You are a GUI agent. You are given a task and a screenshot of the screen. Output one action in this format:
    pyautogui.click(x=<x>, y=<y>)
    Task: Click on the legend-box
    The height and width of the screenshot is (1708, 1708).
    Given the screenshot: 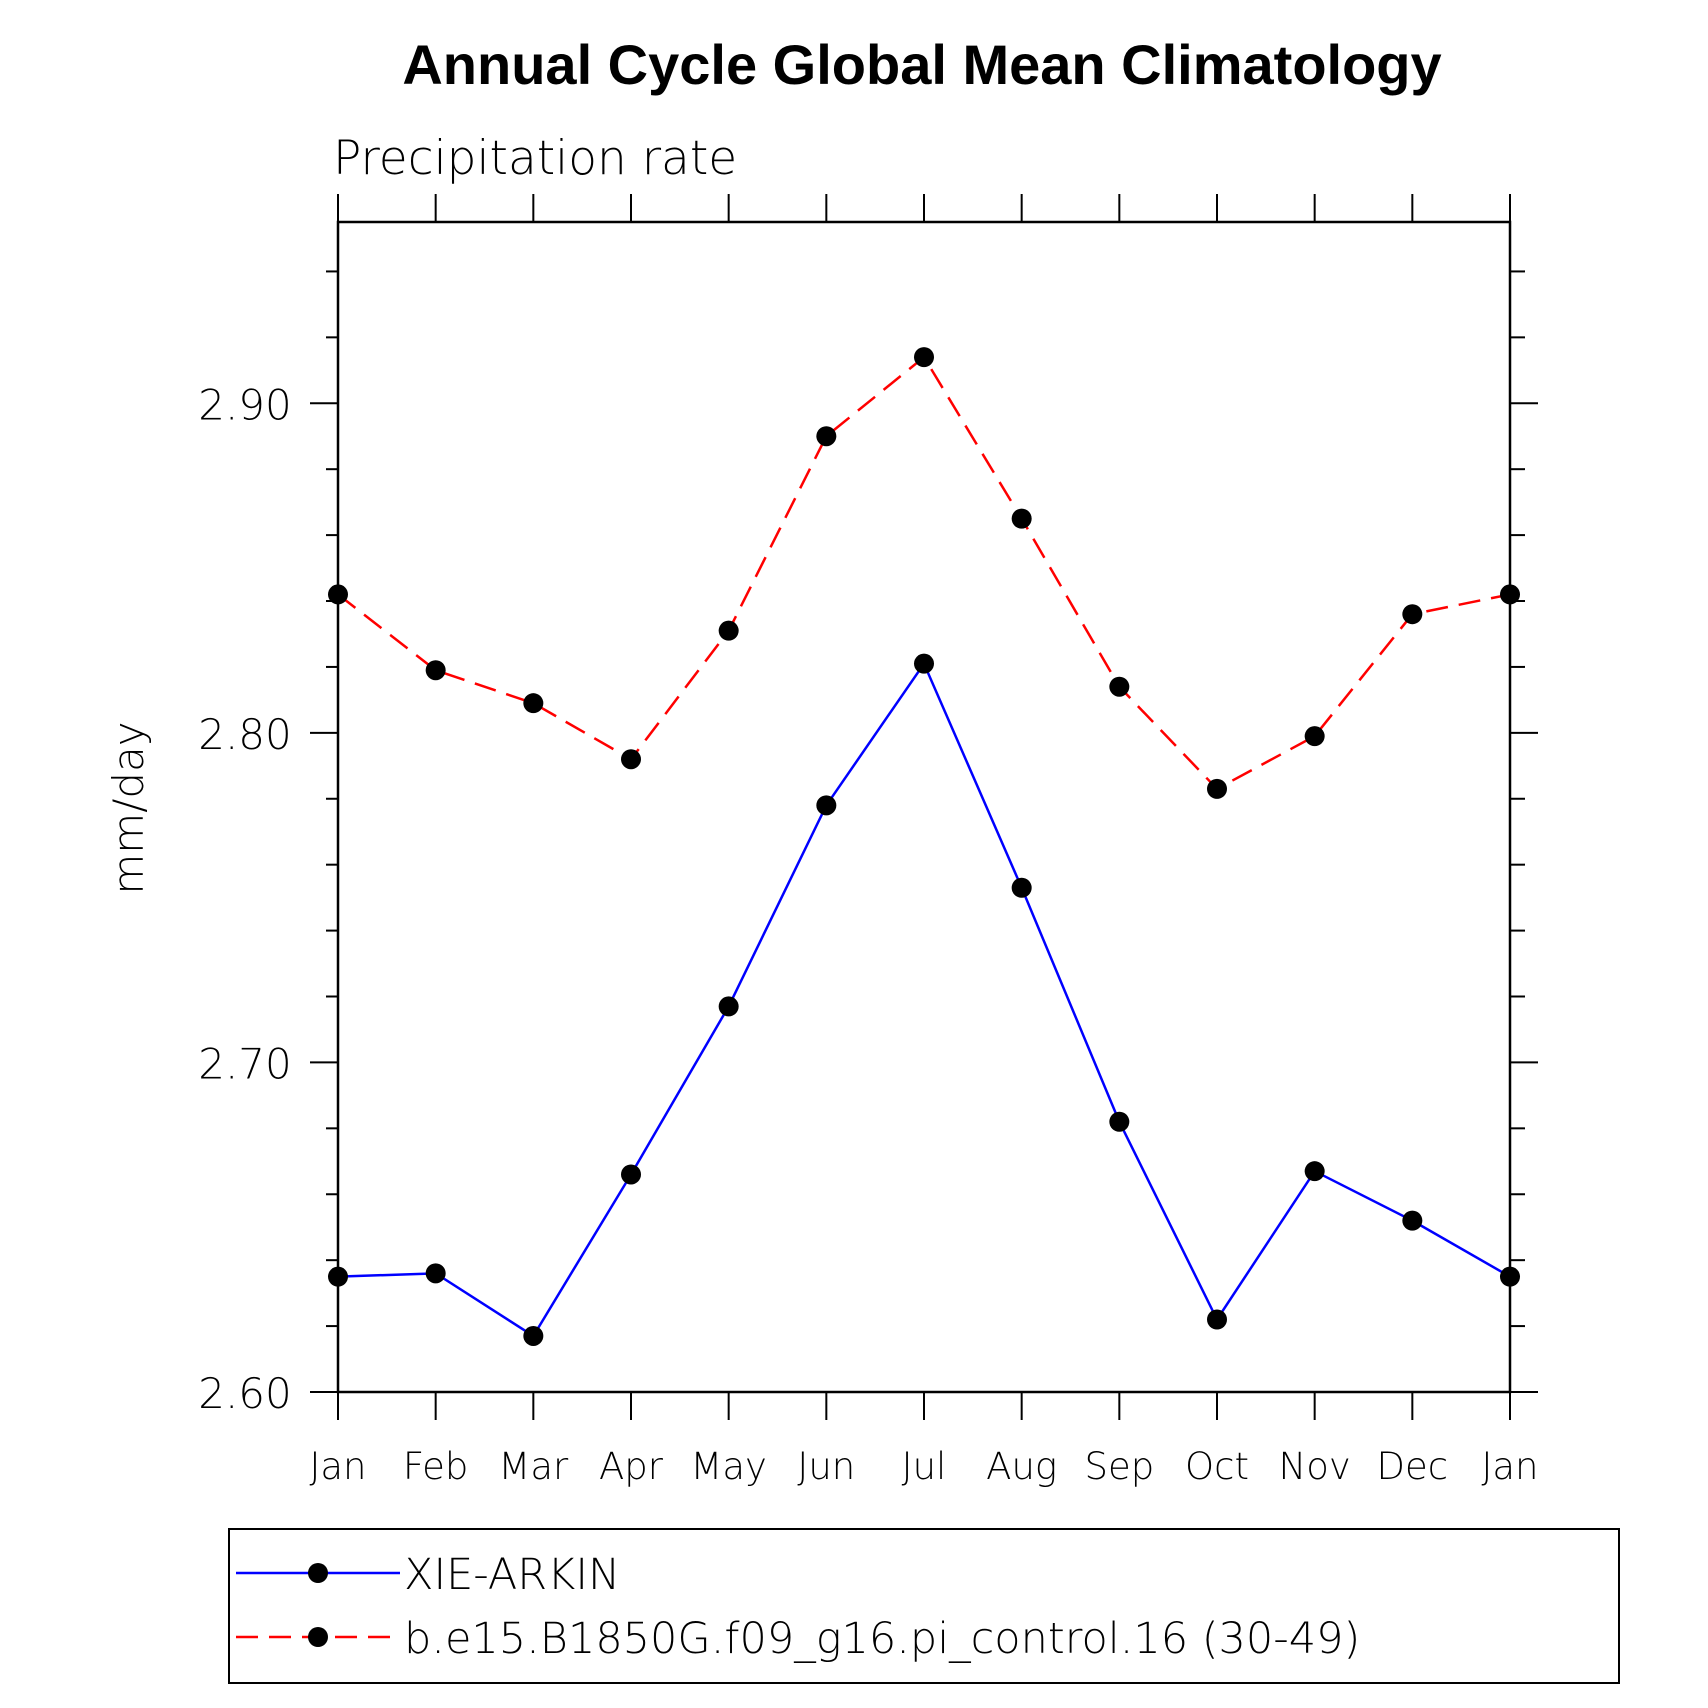 What is the action you would take?
    pyautogui.click(x=924, y=1606)
    